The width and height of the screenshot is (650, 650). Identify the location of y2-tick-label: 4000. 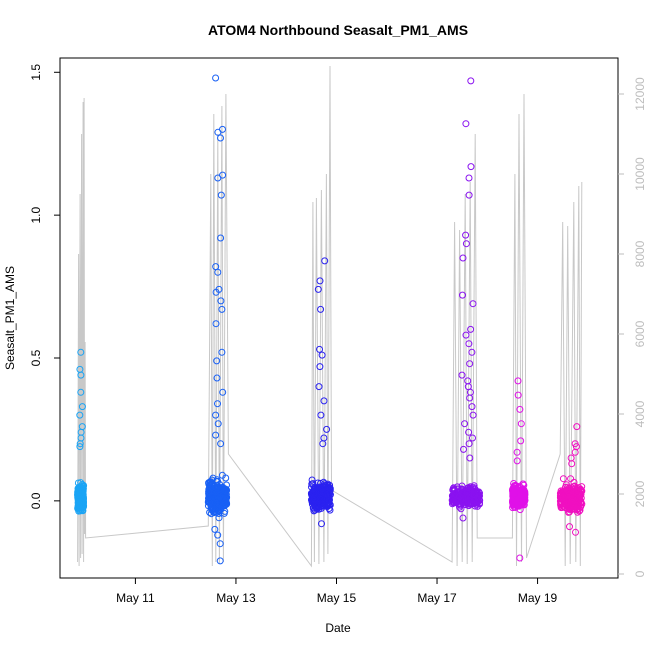
(640, 413).